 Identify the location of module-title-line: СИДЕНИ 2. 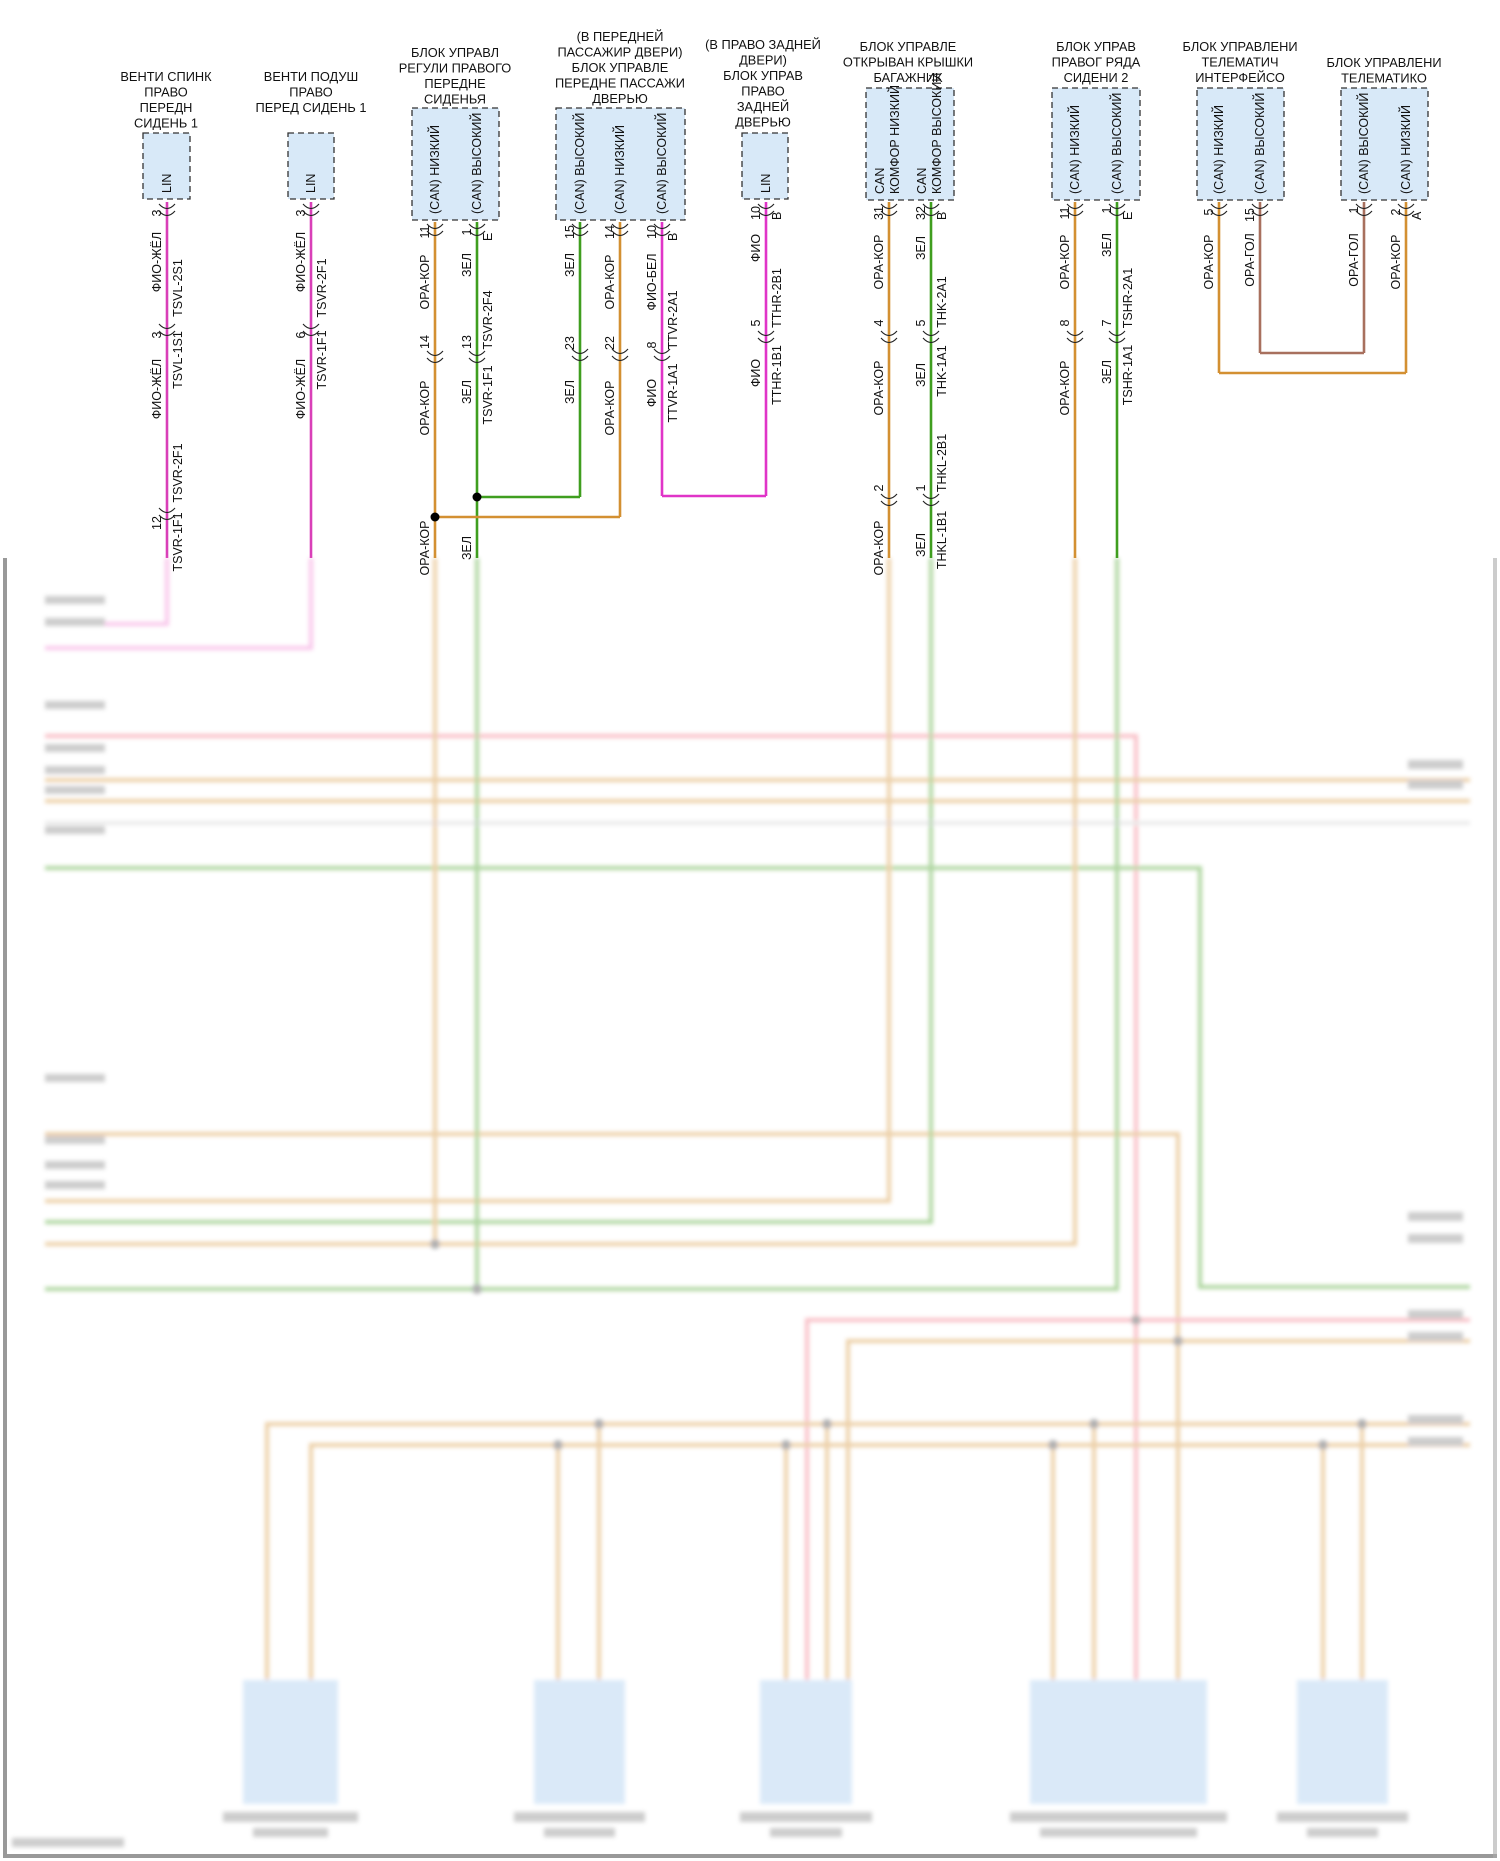
(1096, 77).